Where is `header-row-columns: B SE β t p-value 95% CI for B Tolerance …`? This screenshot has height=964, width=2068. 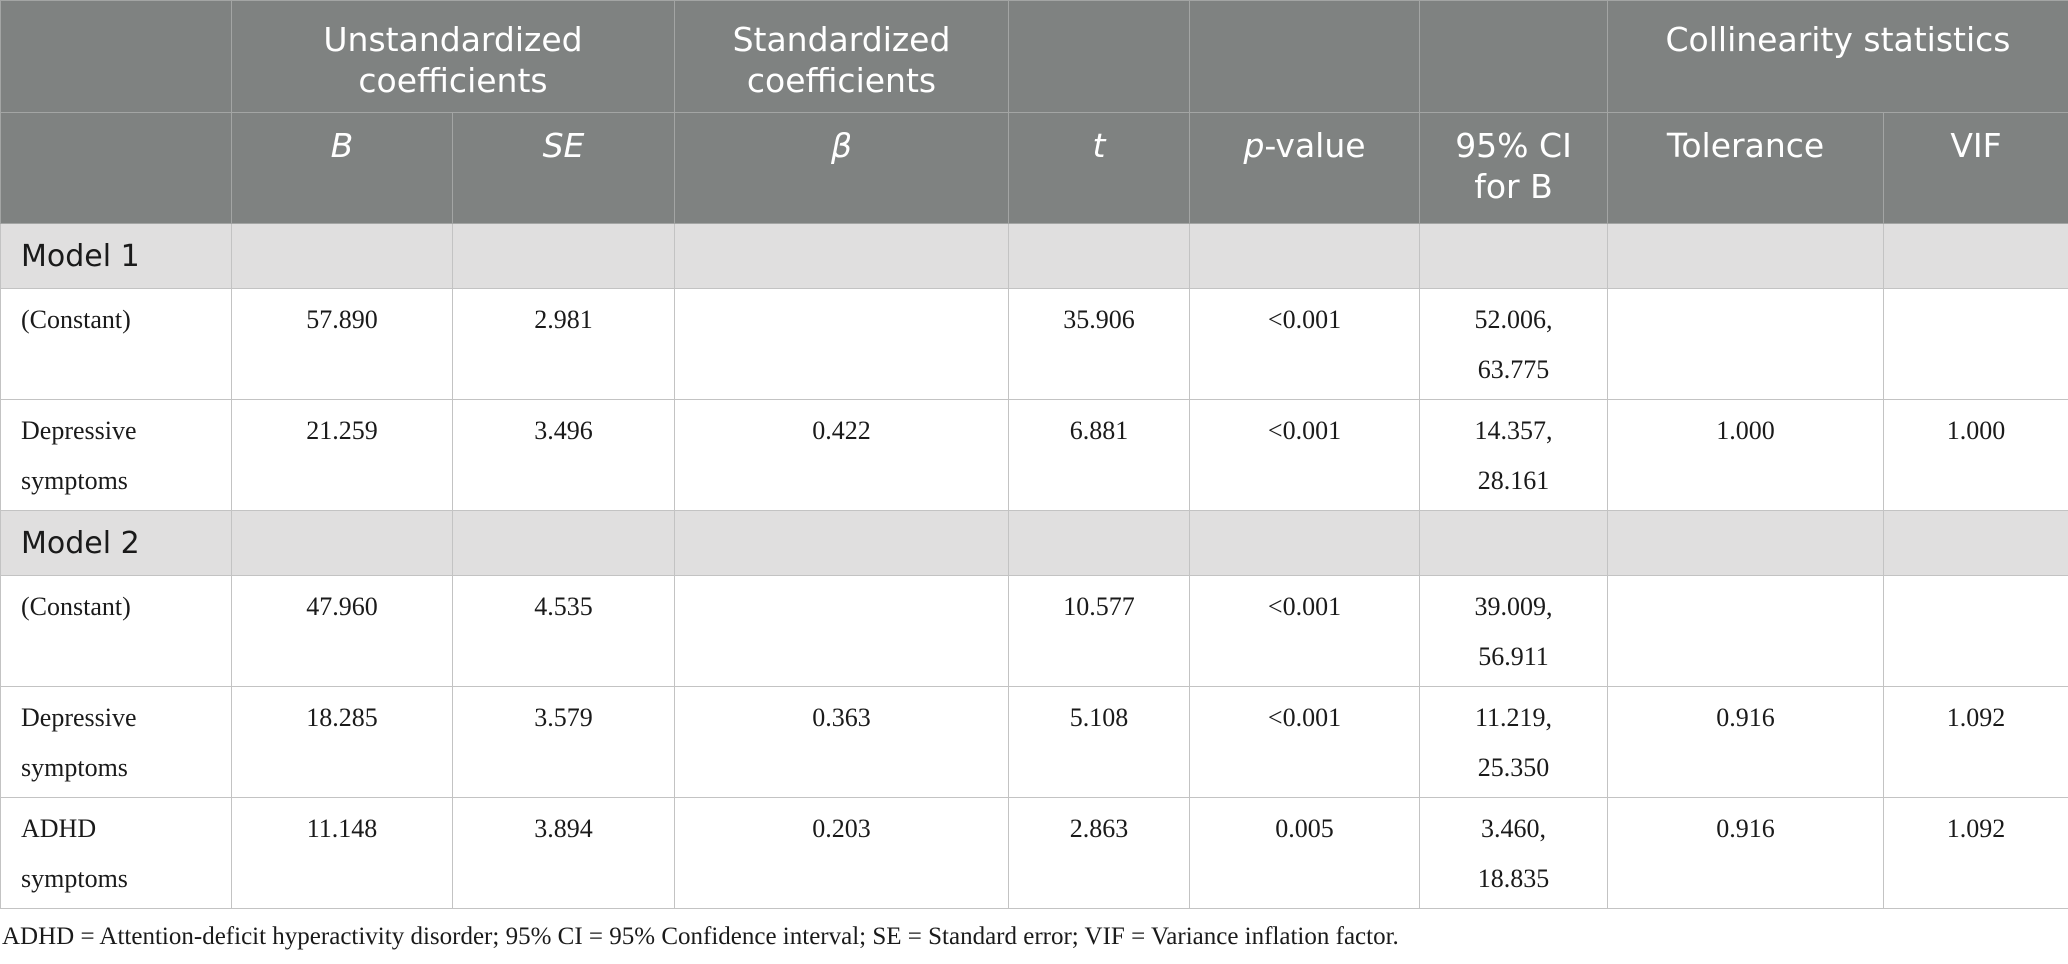
header-row-columns: B SE β t p-value 95% CI for B Tolerance … is located at coordinates (1034, 168).